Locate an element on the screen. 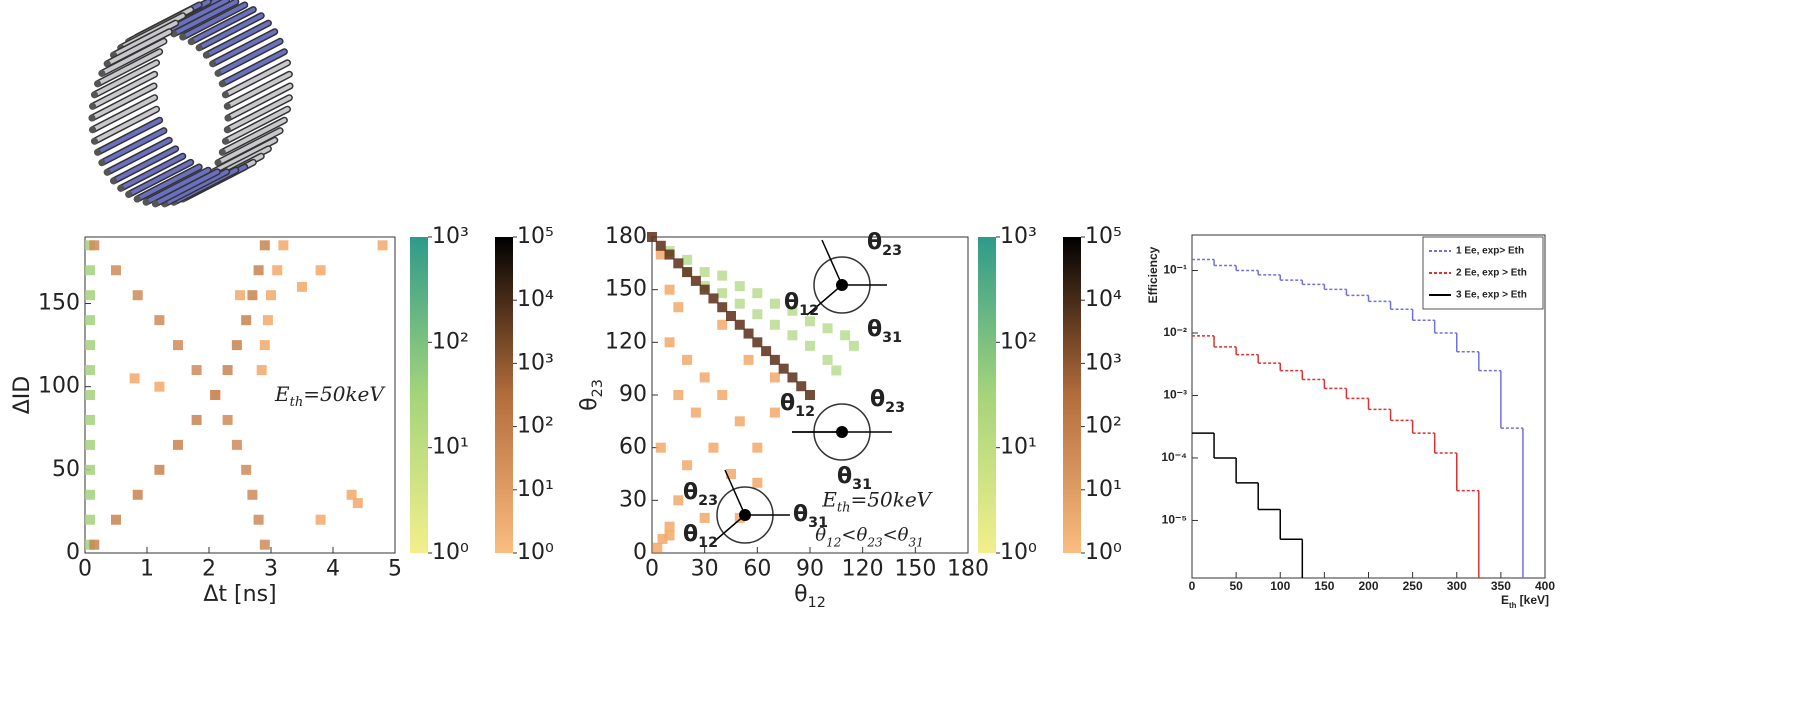 This screenshot has width=1807, height=708. x-axis-label: Eth [keV] is located at coordinates (1525, 601).